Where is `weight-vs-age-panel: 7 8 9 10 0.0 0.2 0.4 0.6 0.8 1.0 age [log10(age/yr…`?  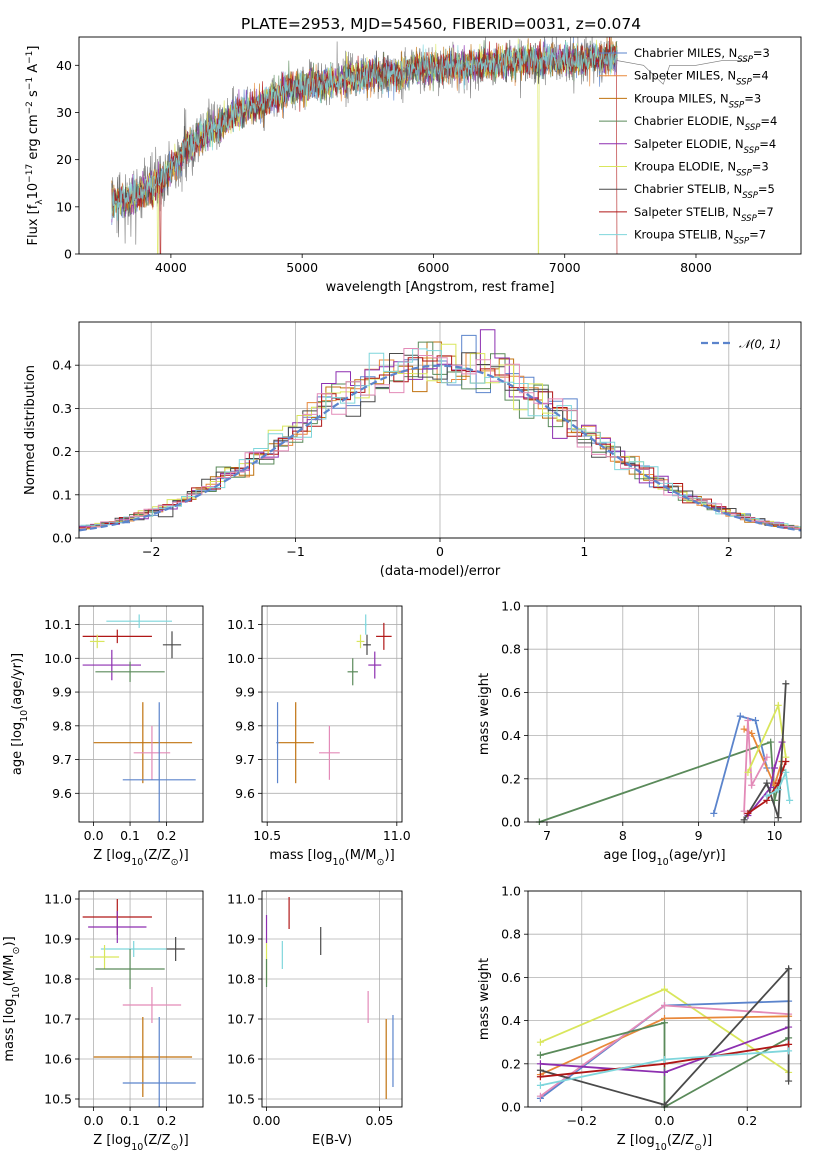 weight-vs-age-panel: 7 8 9 10 0.0 0.2 0.4 0.6 0.8 1.0 age [log10(age/yr… is located at coordinates (639, 733).